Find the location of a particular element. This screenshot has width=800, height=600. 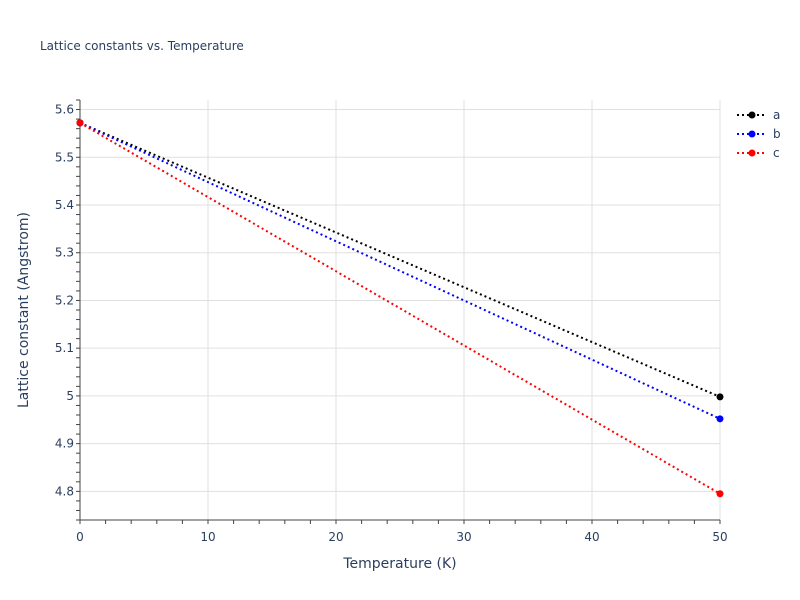

y-tick-label: 5.5 is located at coordinates (64, 157).